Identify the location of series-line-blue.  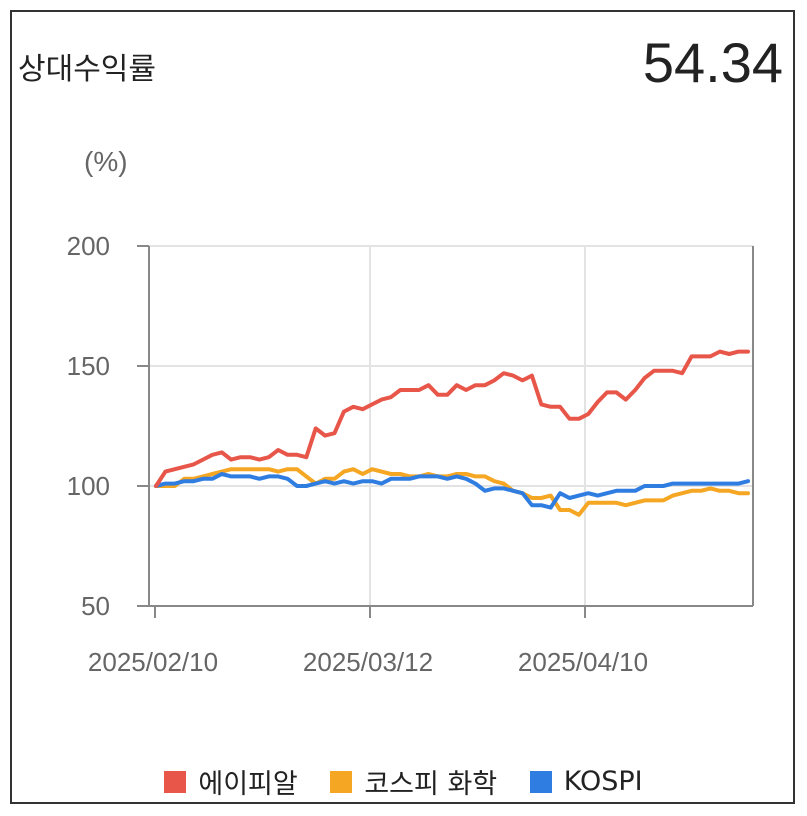
(452, 491).